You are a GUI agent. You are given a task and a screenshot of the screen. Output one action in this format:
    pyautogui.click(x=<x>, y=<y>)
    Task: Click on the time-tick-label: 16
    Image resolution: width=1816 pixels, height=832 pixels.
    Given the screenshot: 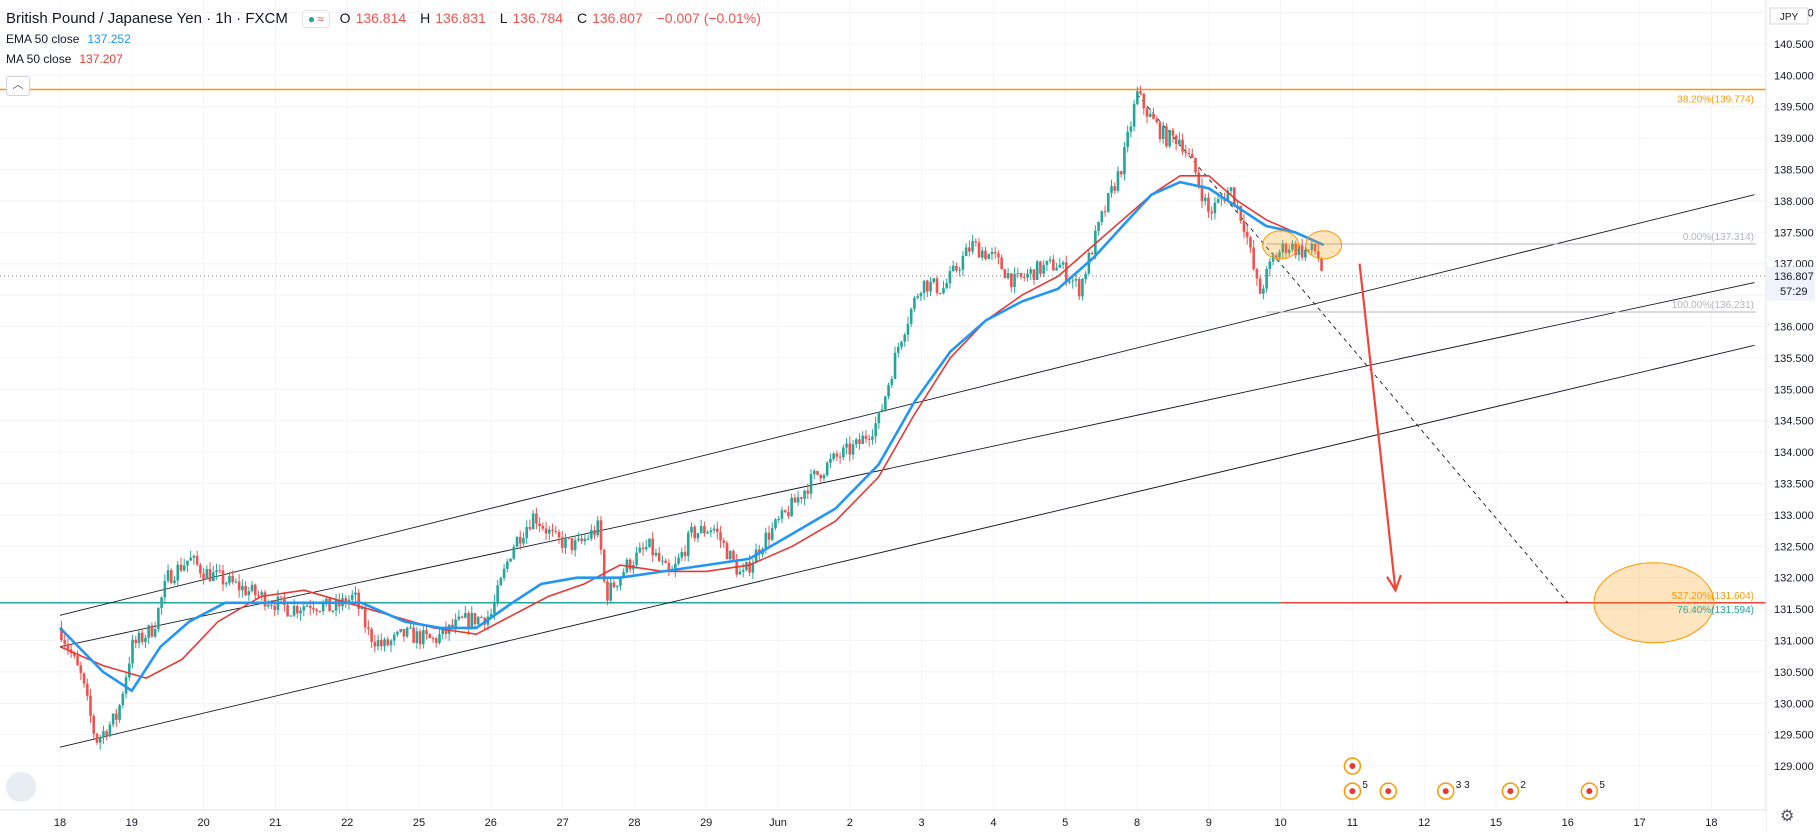 What is the action you would take?
    pyautogui.click(x=1568, y=823)
    